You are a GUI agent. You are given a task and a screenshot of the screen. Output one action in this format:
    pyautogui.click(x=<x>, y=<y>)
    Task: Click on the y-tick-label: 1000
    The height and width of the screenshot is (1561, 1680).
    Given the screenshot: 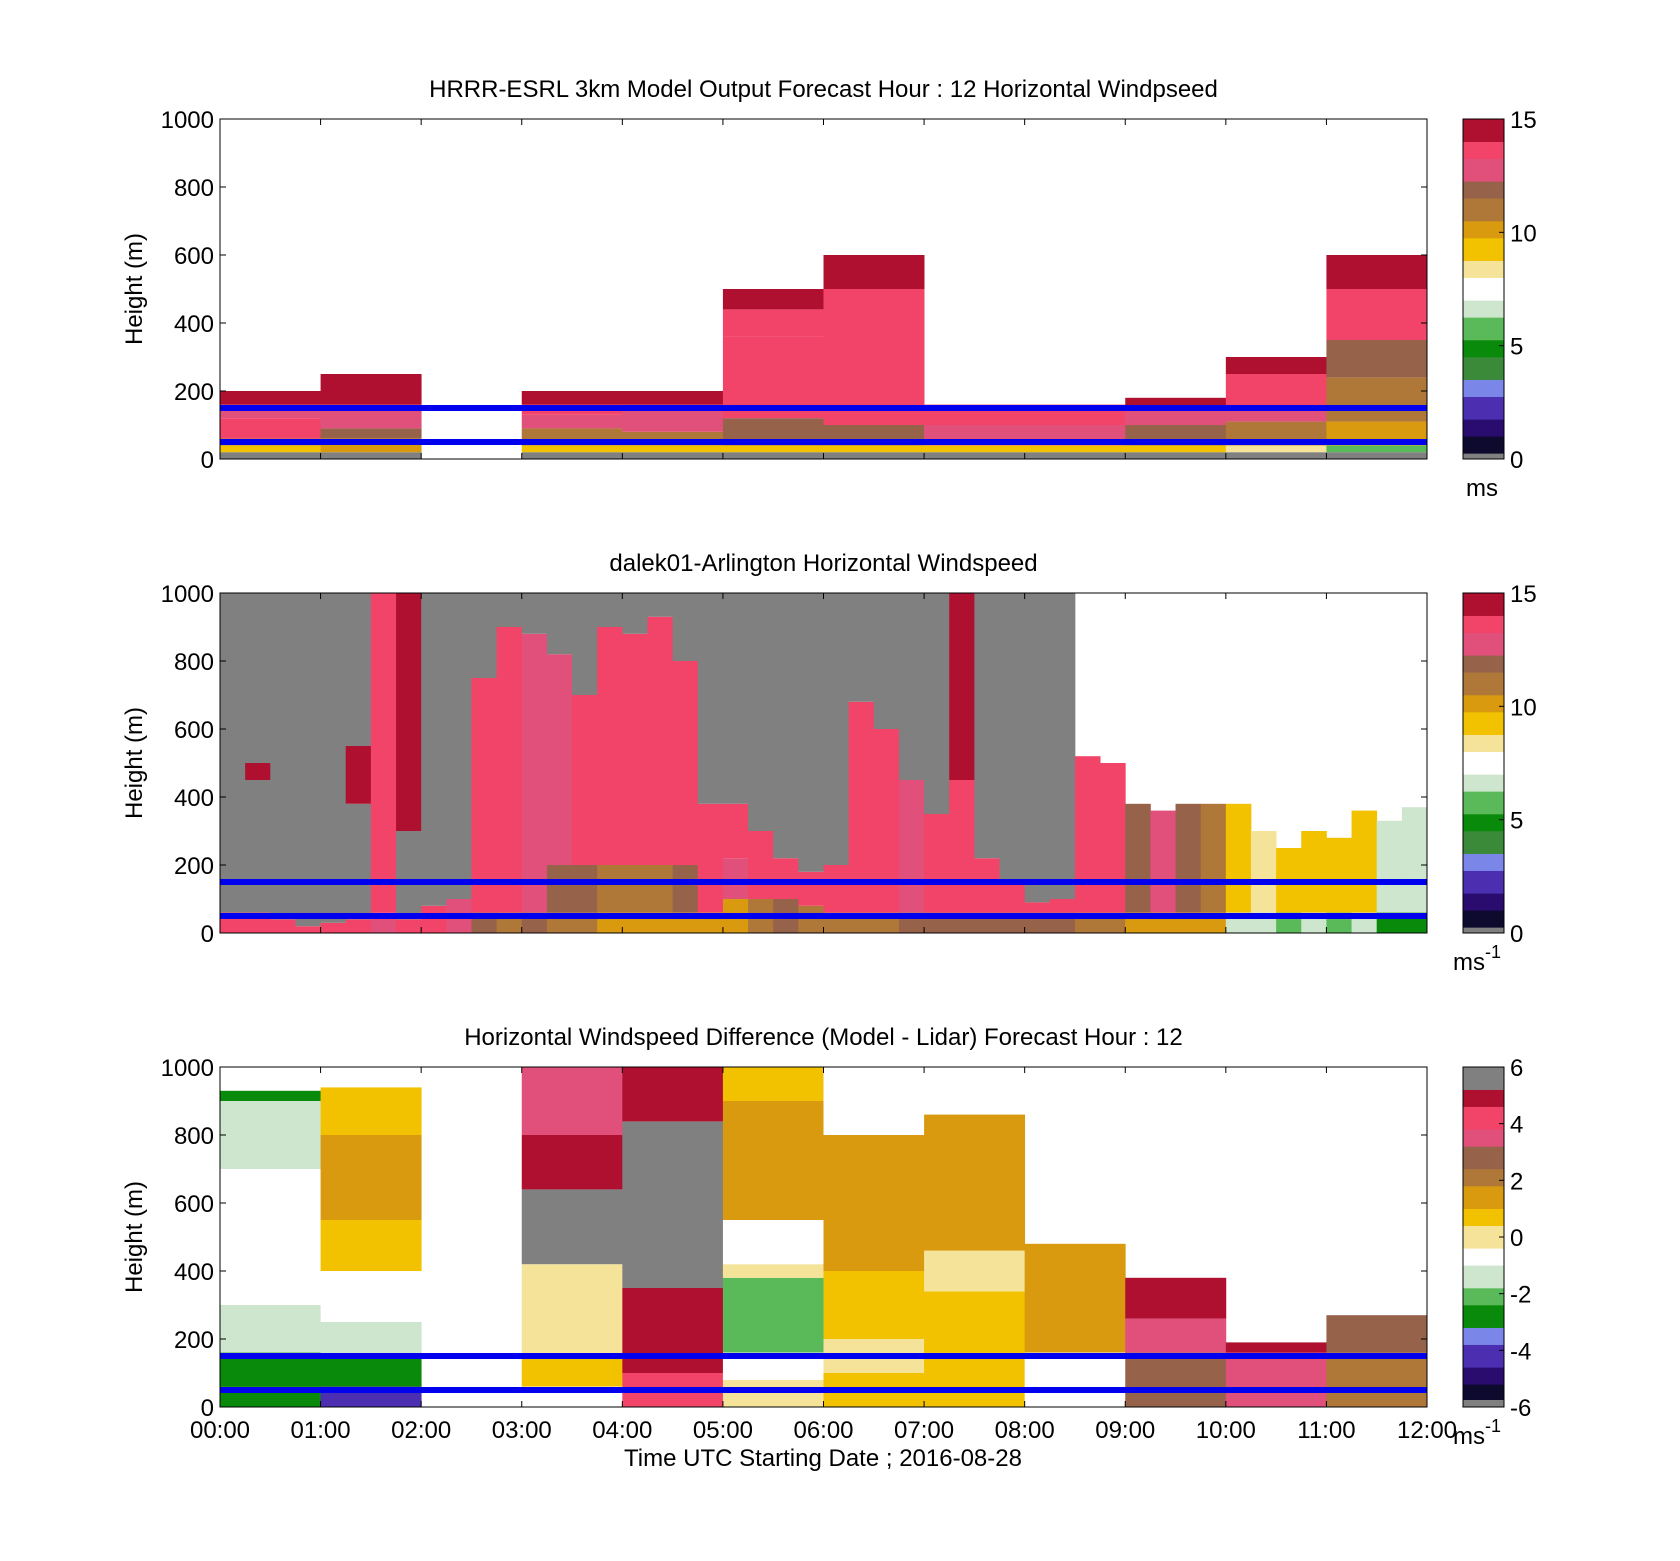 What is the action you would take?
    pyautogui.click(x=187, y=1068)
    